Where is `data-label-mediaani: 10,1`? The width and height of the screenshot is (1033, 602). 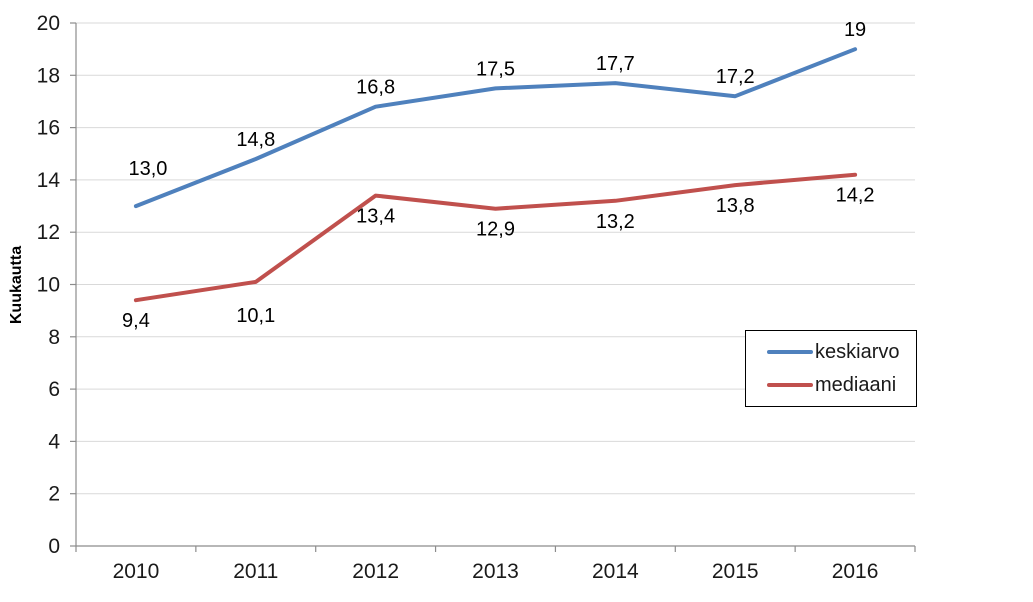
data-label-mediaani: 10,1 is located at coordinates (255, 316).